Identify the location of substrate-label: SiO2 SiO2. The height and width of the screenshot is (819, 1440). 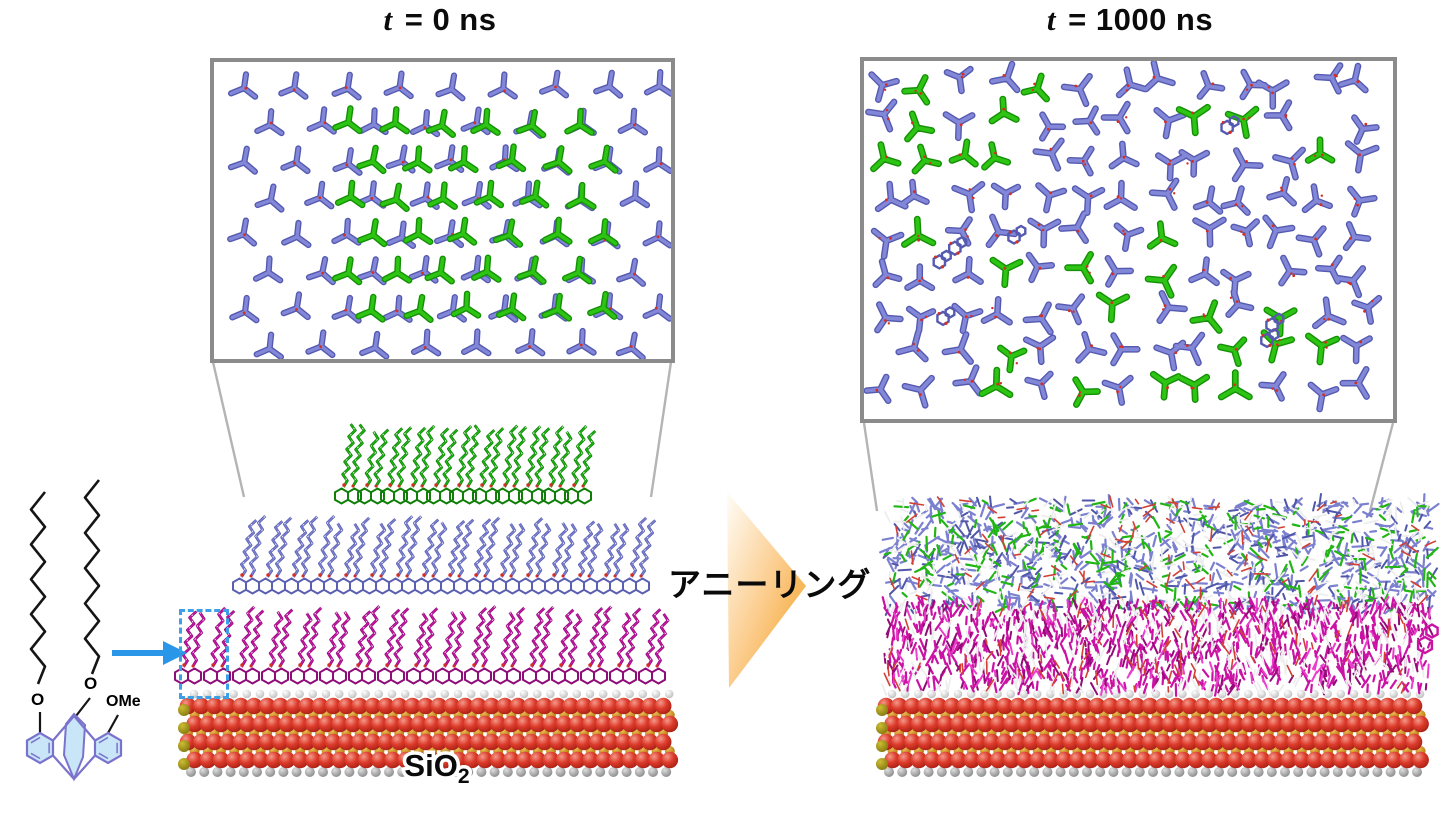
(437, 768).